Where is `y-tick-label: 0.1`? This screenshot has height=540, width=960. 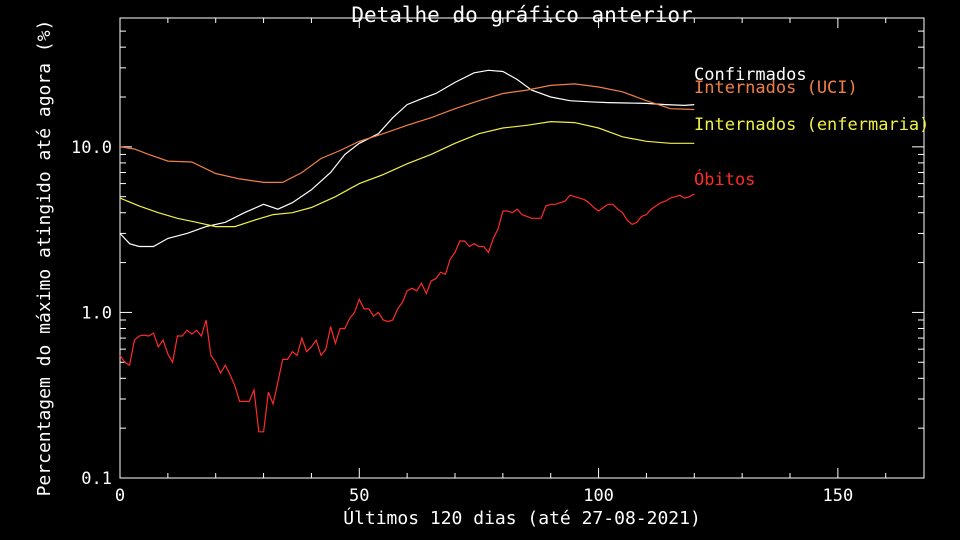 y-tick-label: 0.1 is located at coordinates (96, 479).